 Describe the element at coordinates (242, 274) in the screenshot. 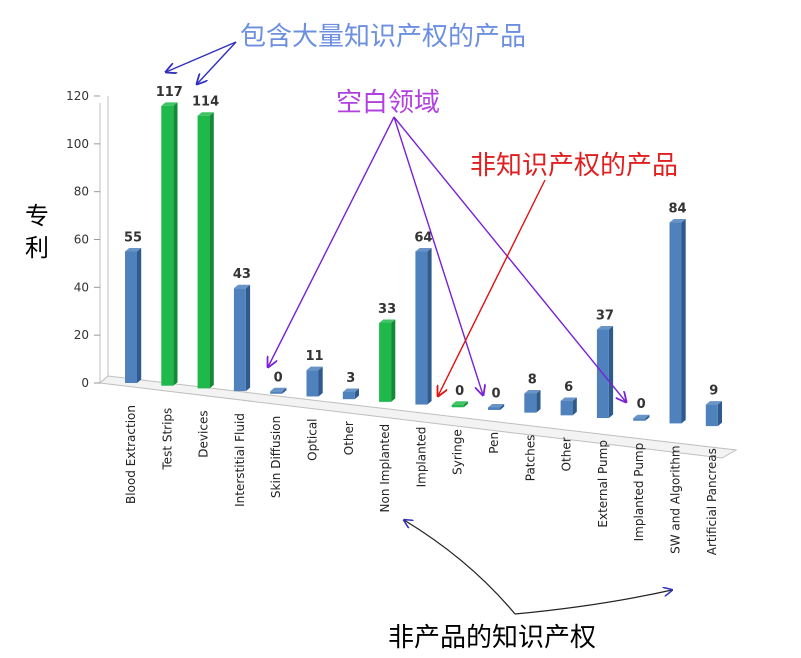

I see `bar-value-label: 43` at that location.